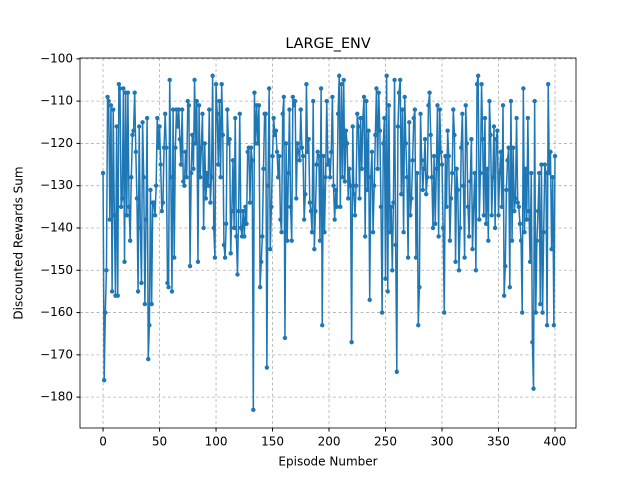  I want to click on x-tick-label: 400, so click(555, 442).